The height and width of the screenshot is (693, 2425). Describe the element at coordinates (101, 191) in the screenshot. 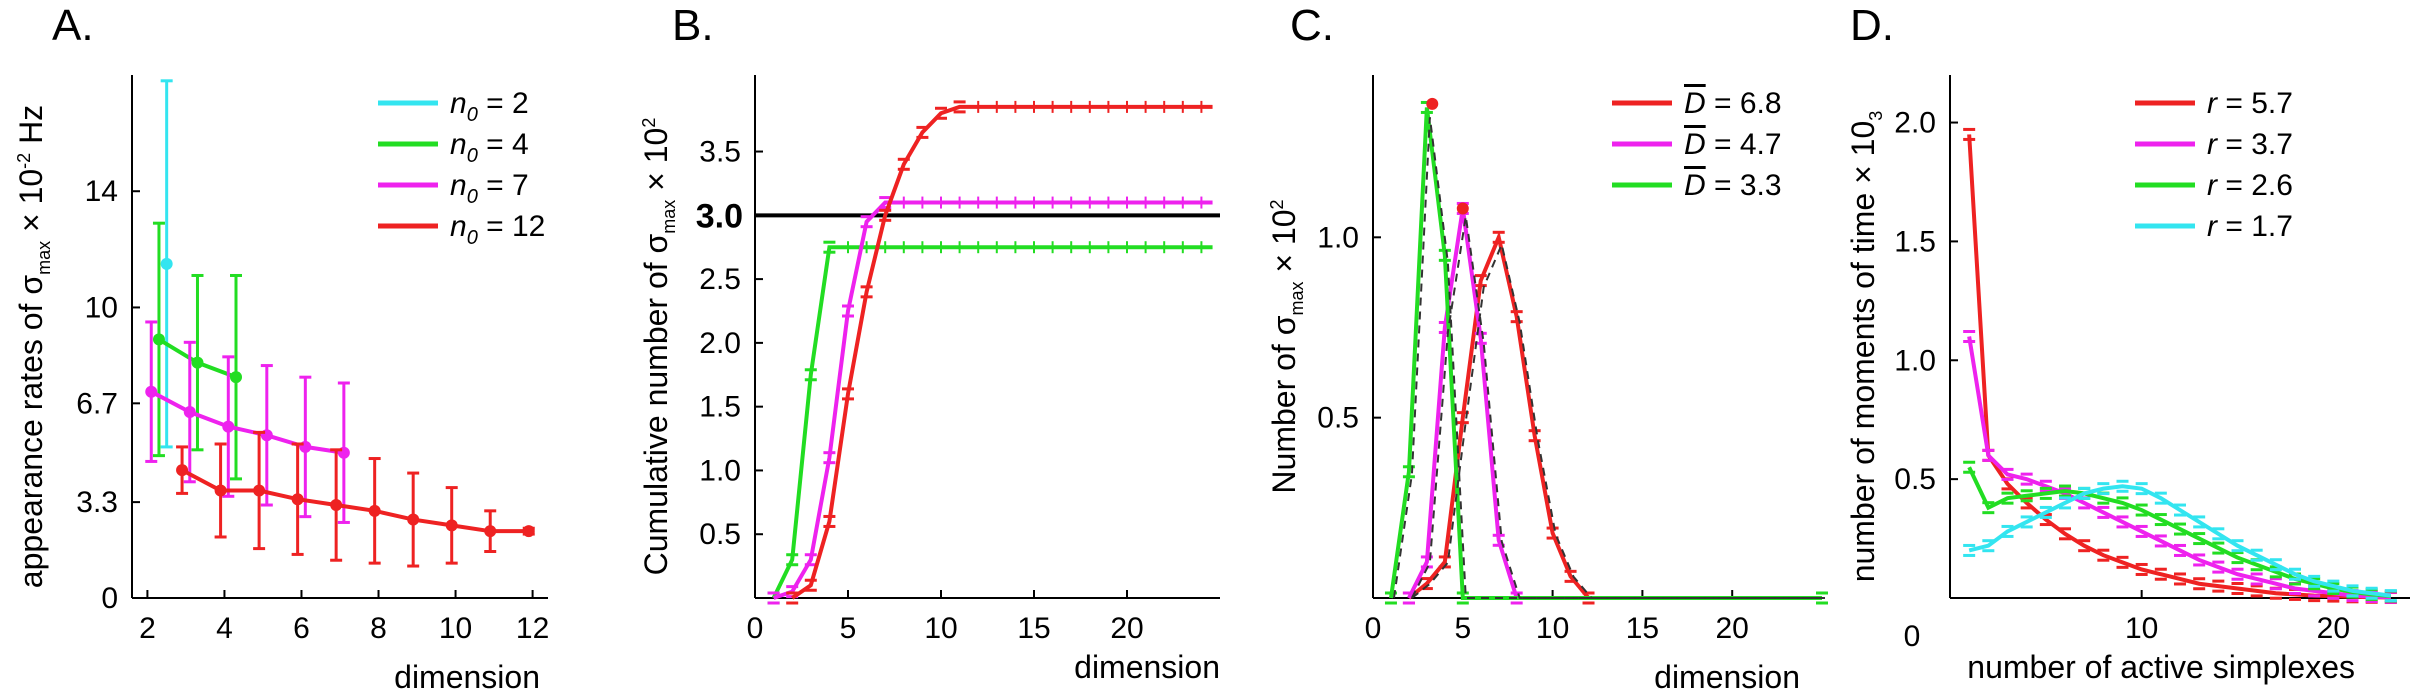

I see `panel-a-y-tick-label: 14` at that location.